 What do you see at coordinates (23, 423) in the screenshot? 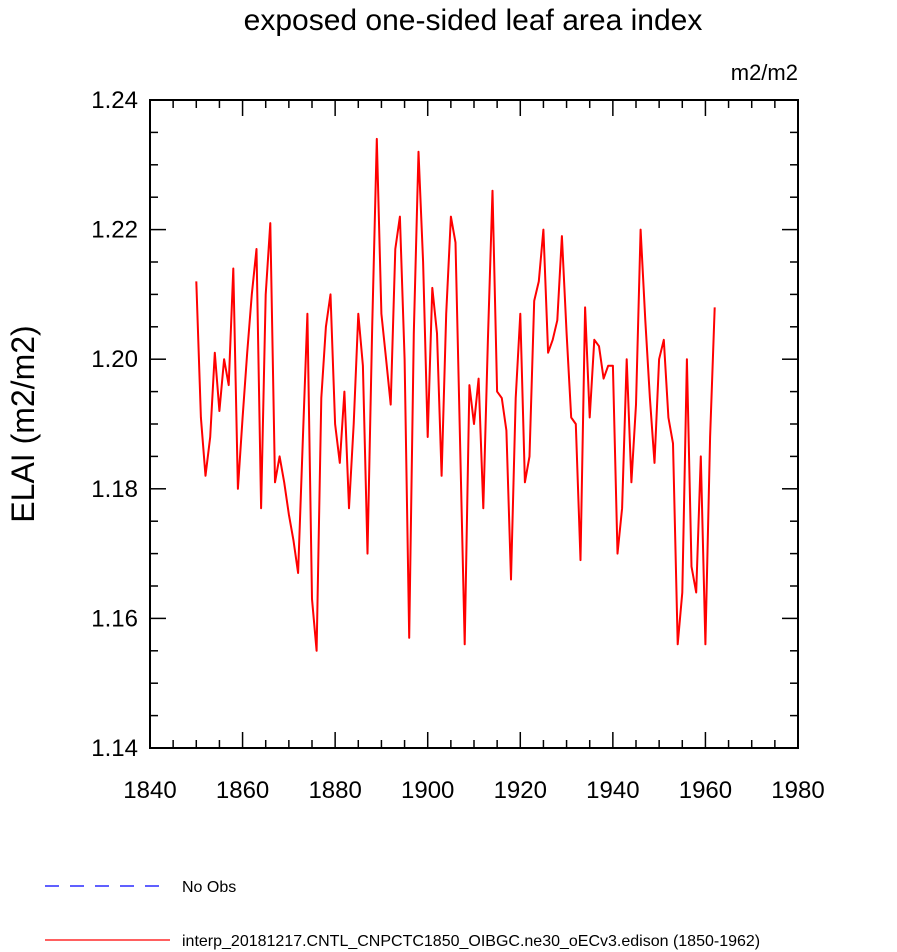
I see `y-axis-label: ELAI (m2/m2)` at bounding box center [23, 423].